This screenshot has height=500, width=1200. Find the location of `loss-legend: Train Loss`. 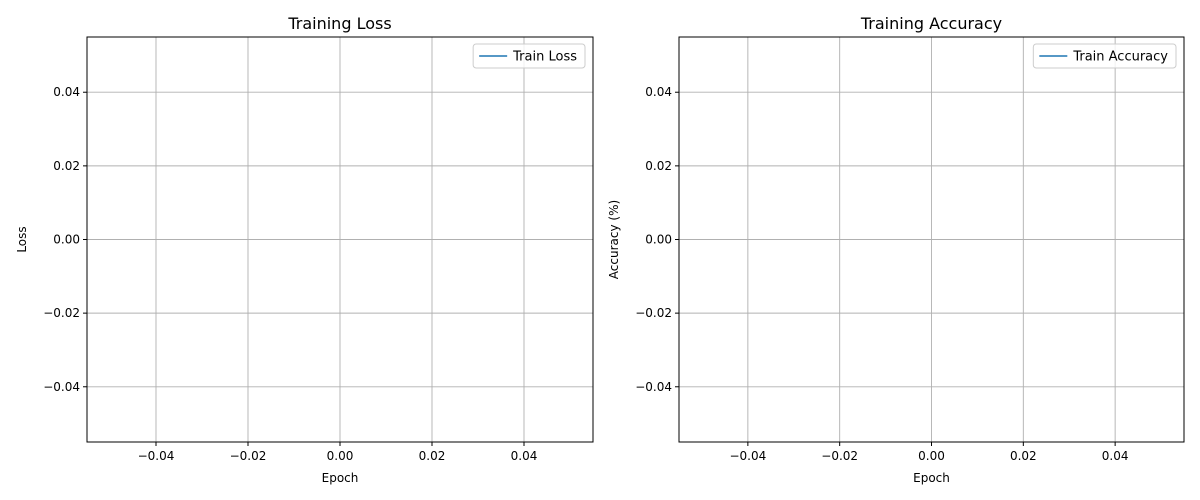

loss-legend: Train Loss is located at coordinates (529, 56).